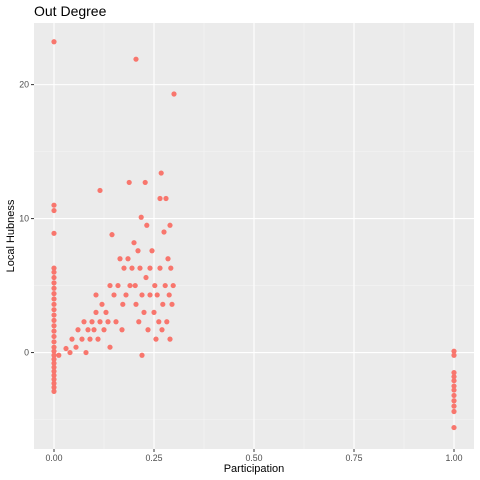 The height and width of the screenshot is (480, 480). What do you see at coordinates (24, 85) in the screenshot?
I see `y-tick-label: 20` at bounding box center [24, 85].